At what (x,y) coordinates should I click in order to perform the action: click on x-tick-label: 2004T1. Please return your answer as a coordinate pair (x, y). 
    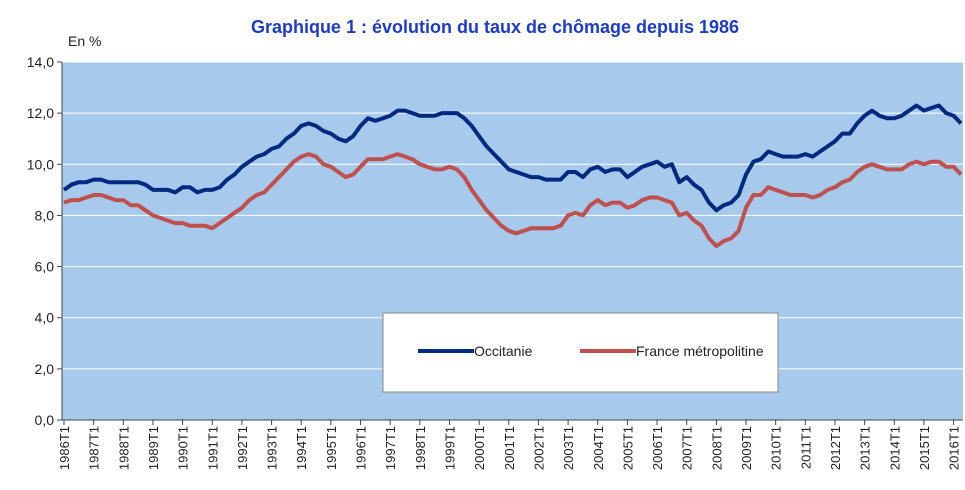
    Looking at the image, I should click on (598, 448).